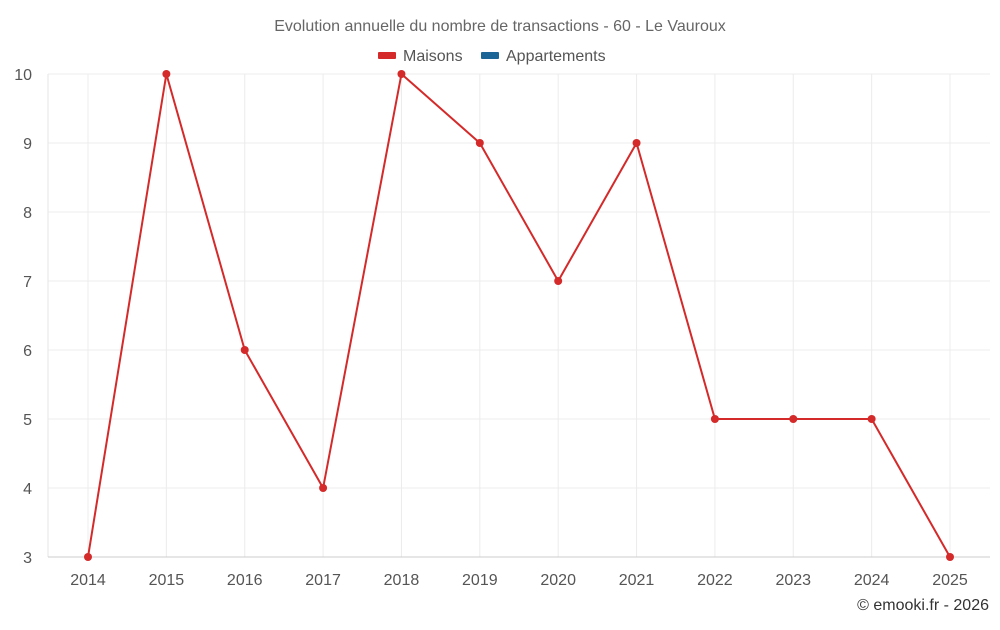 The height and width of the screenshot is (630, 1000). I want to click on x-tick-2016: 2016, so click(245, 580).